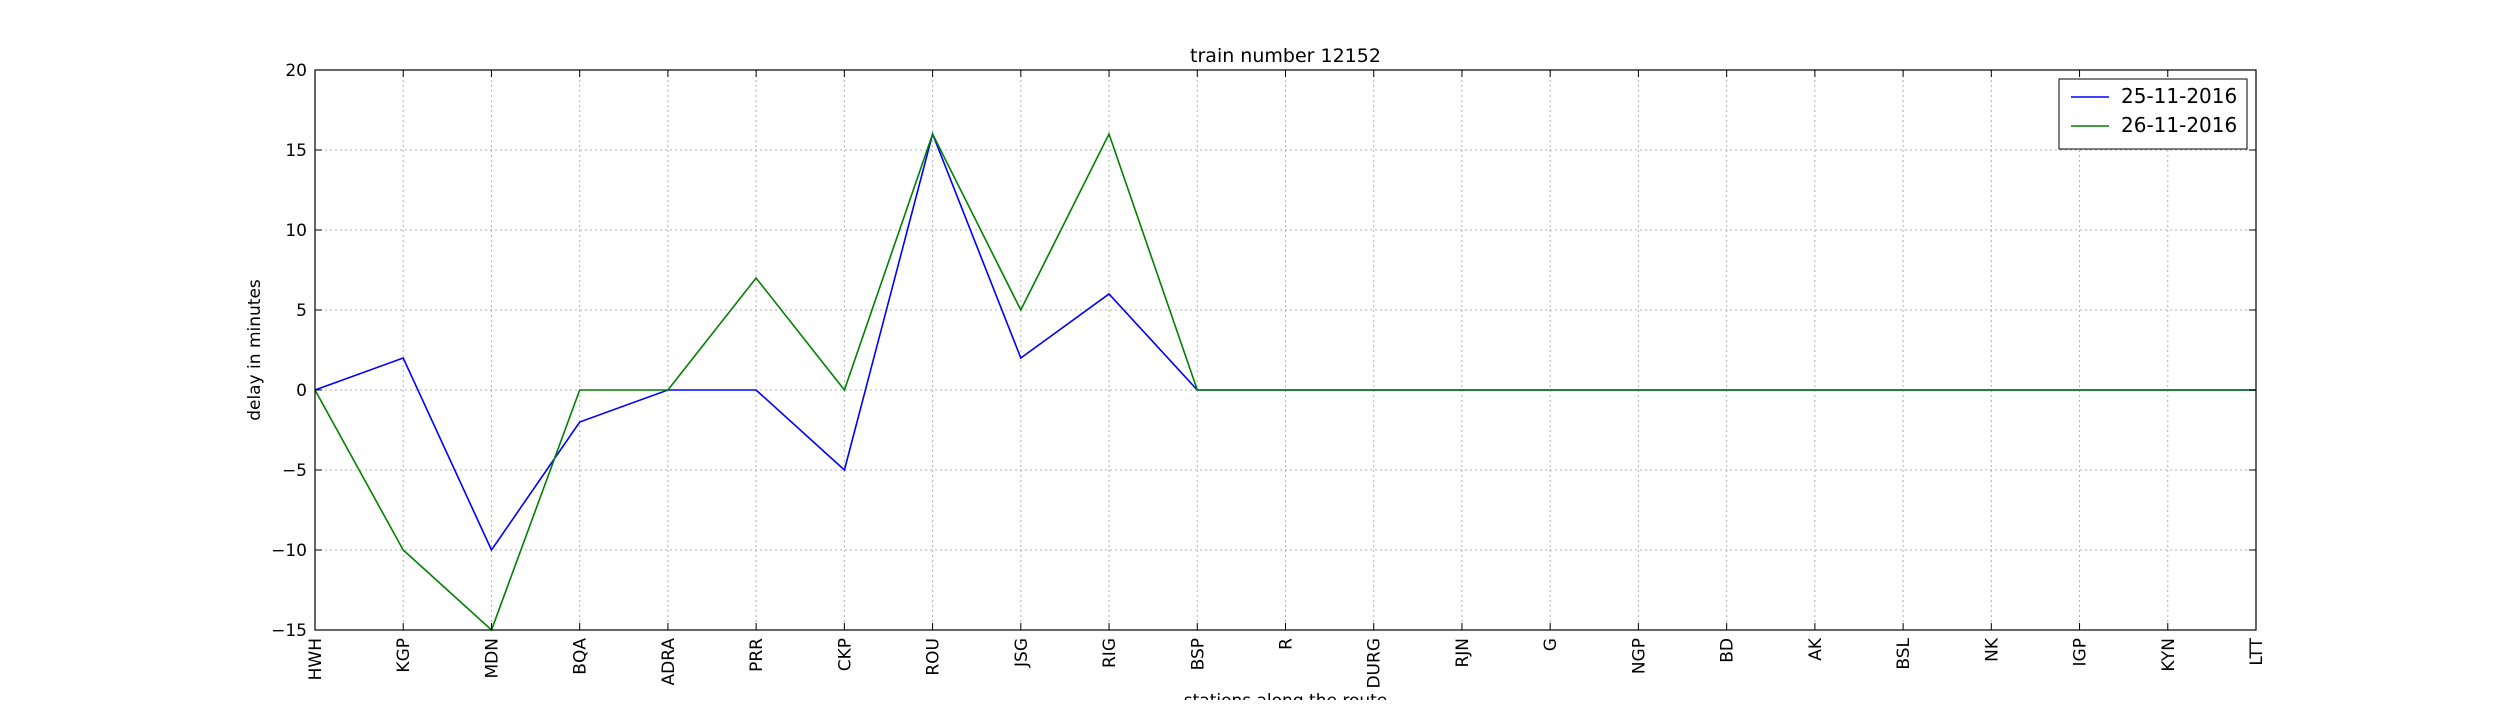 The width and height of the screenshot is (2500, 704). I want to click on legend-label: 25-11-2016, so click(2179, 96).